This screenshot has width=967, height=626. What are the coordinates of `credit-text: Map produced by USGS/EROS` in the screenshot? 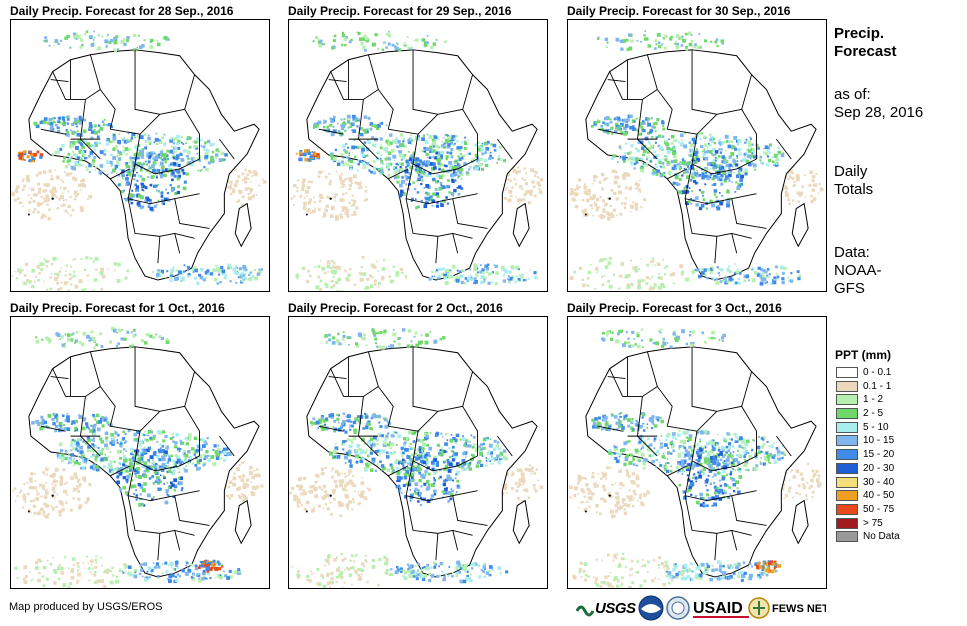 It's located at (86, 607).